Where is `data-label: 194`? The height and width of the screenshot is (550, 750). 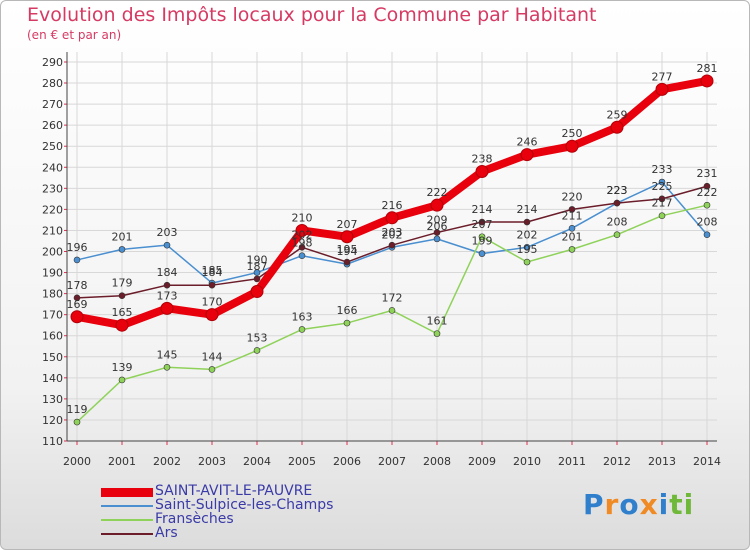
data-label: 194 is located at coordinates (347, 251).